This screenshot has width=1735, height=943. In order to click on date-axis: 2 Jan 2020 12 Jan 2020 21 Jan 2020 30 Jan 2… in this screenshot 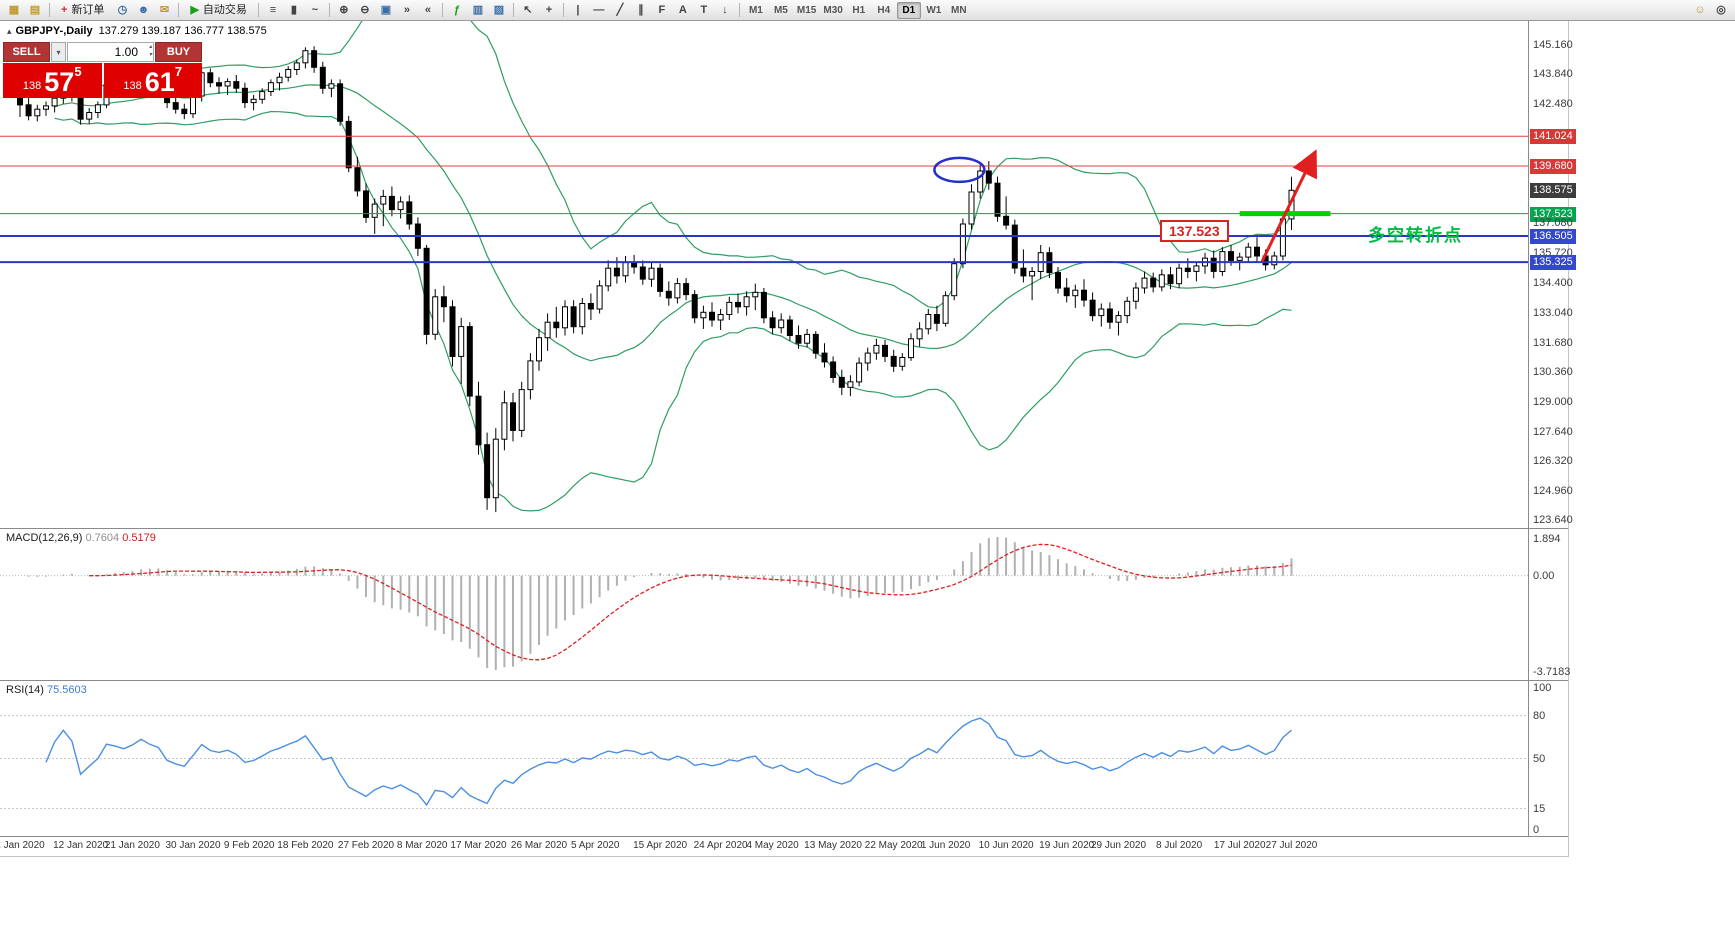, I will do `click(764, 847)`.